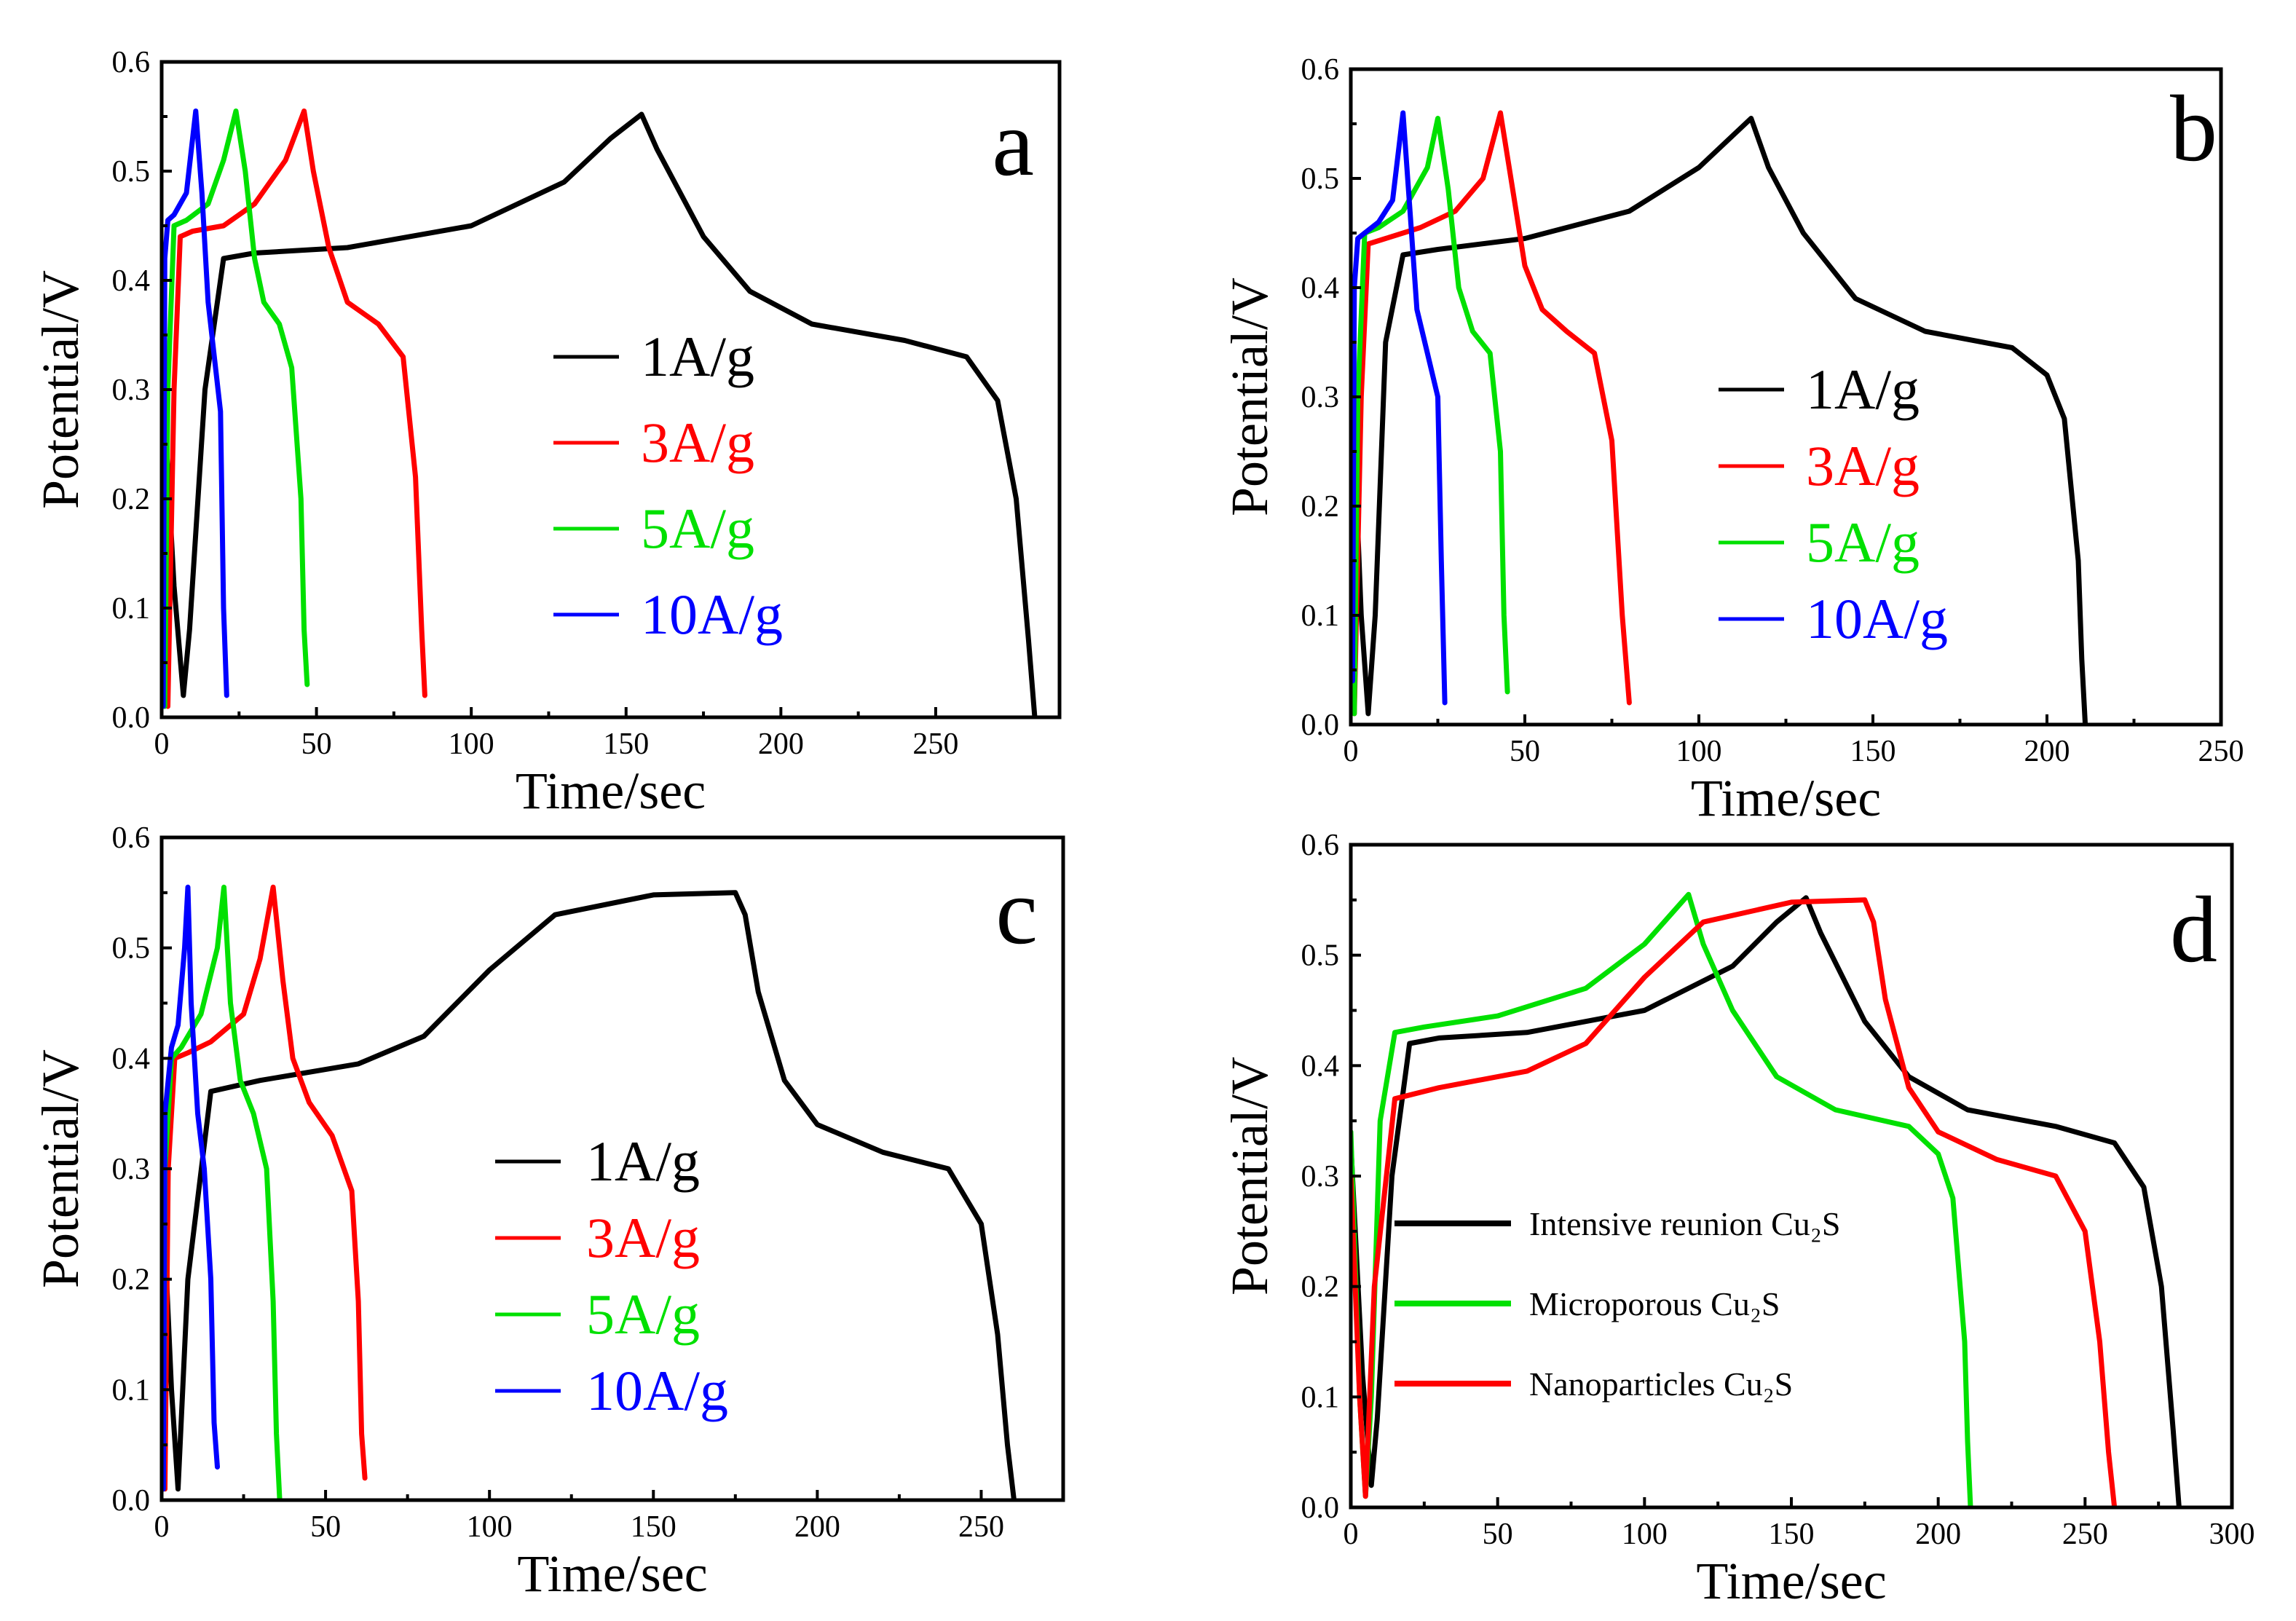 The image size is (2296, 1621). I want to click on legend-label: Nanoparticles Cu₂S, so click(1661, 1384).